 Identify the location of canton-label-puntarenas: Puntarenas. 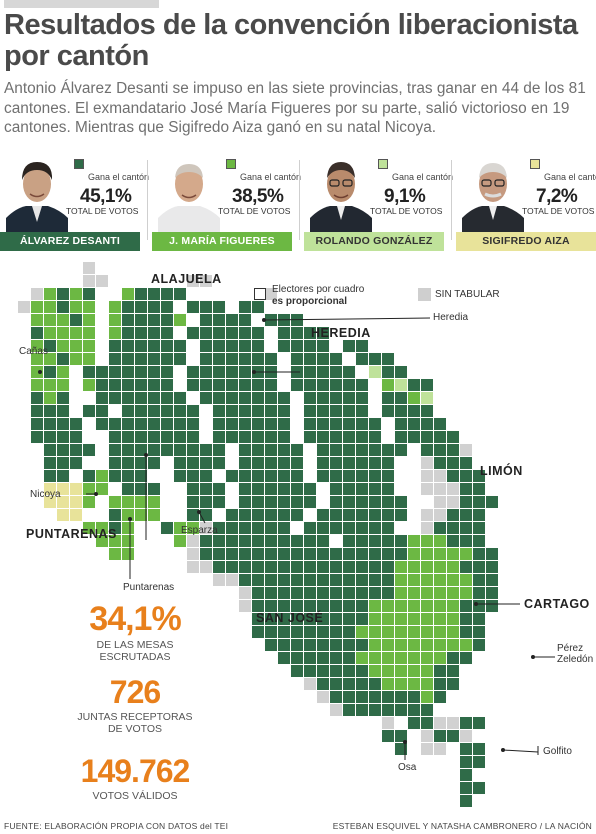
(149, 587).